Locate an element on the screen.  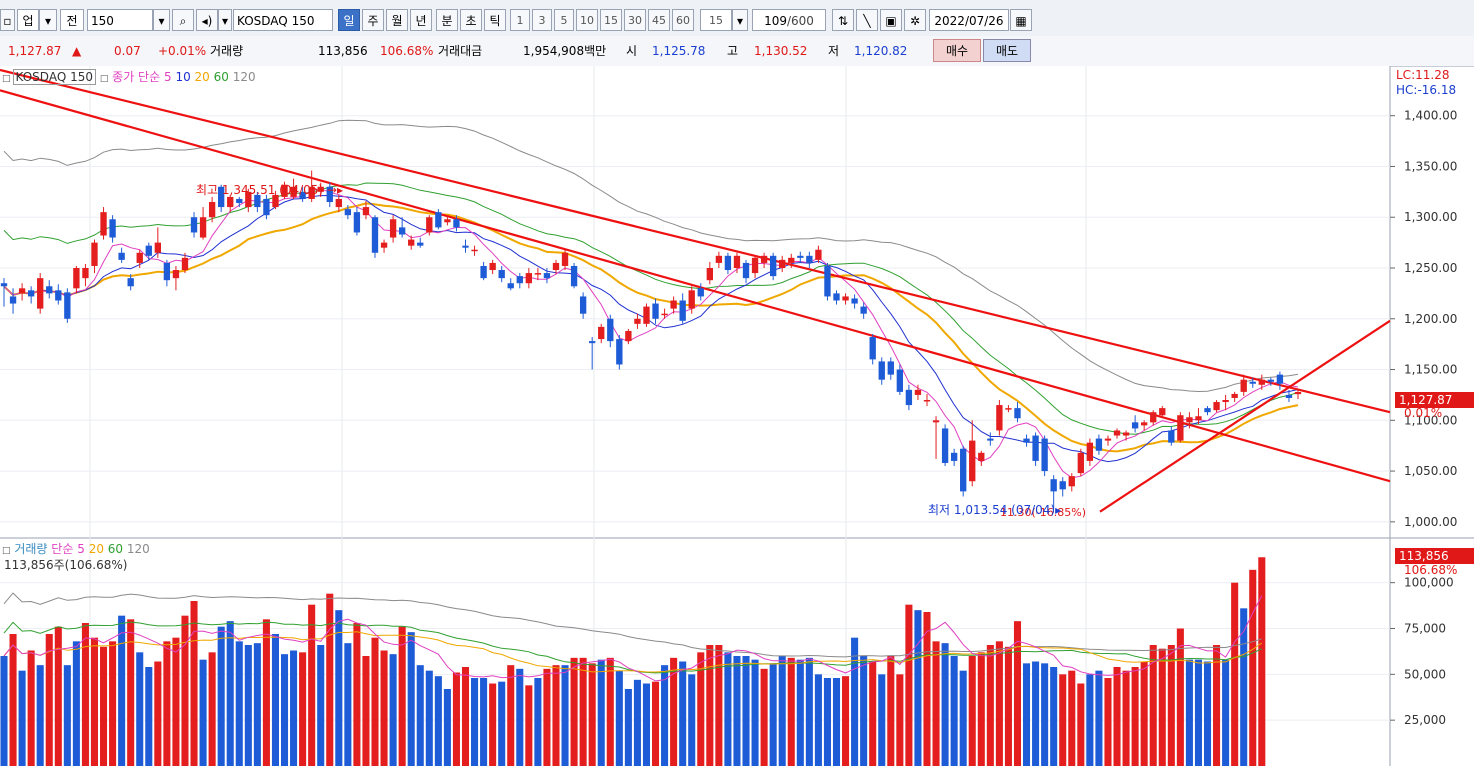
count-field: 109/600 is located at coordinates (789, 20).